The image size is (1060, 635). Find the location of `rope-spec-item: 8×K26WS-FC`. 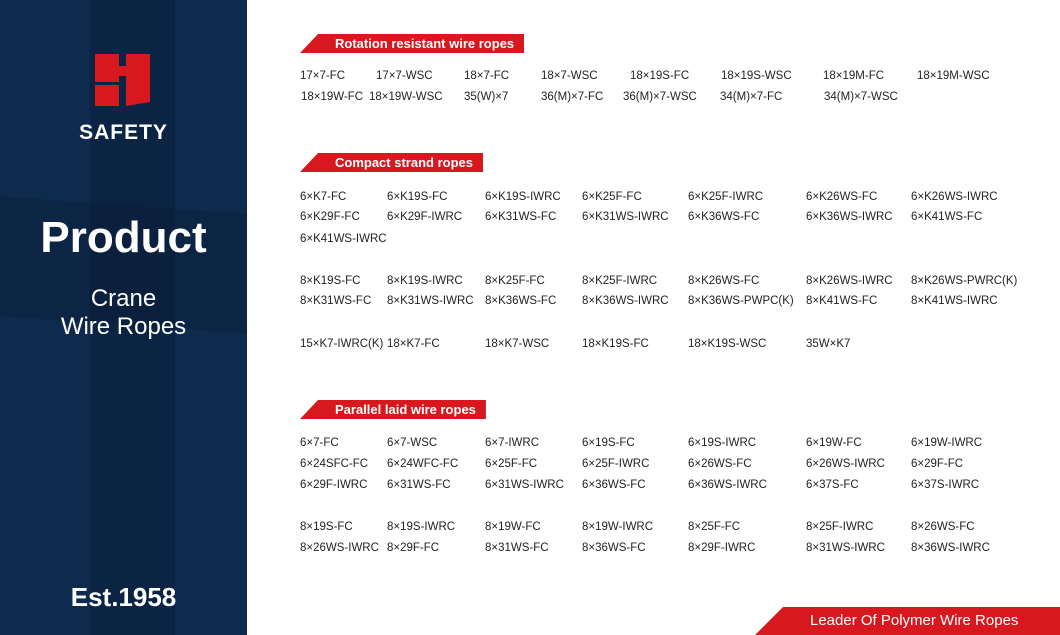

rope-spec-item: 8×K26WS-FC is located at coordinates (724, 281).